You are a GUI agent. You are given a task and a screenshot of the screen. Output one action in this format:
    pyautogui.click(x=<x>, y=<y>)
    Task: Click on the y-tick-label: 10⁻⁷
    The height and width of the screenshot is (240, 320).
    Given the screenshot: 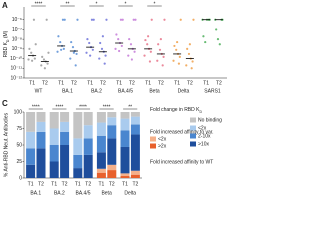 What is the action you would take?
    pyautogui.click(x=17, y=30)
    